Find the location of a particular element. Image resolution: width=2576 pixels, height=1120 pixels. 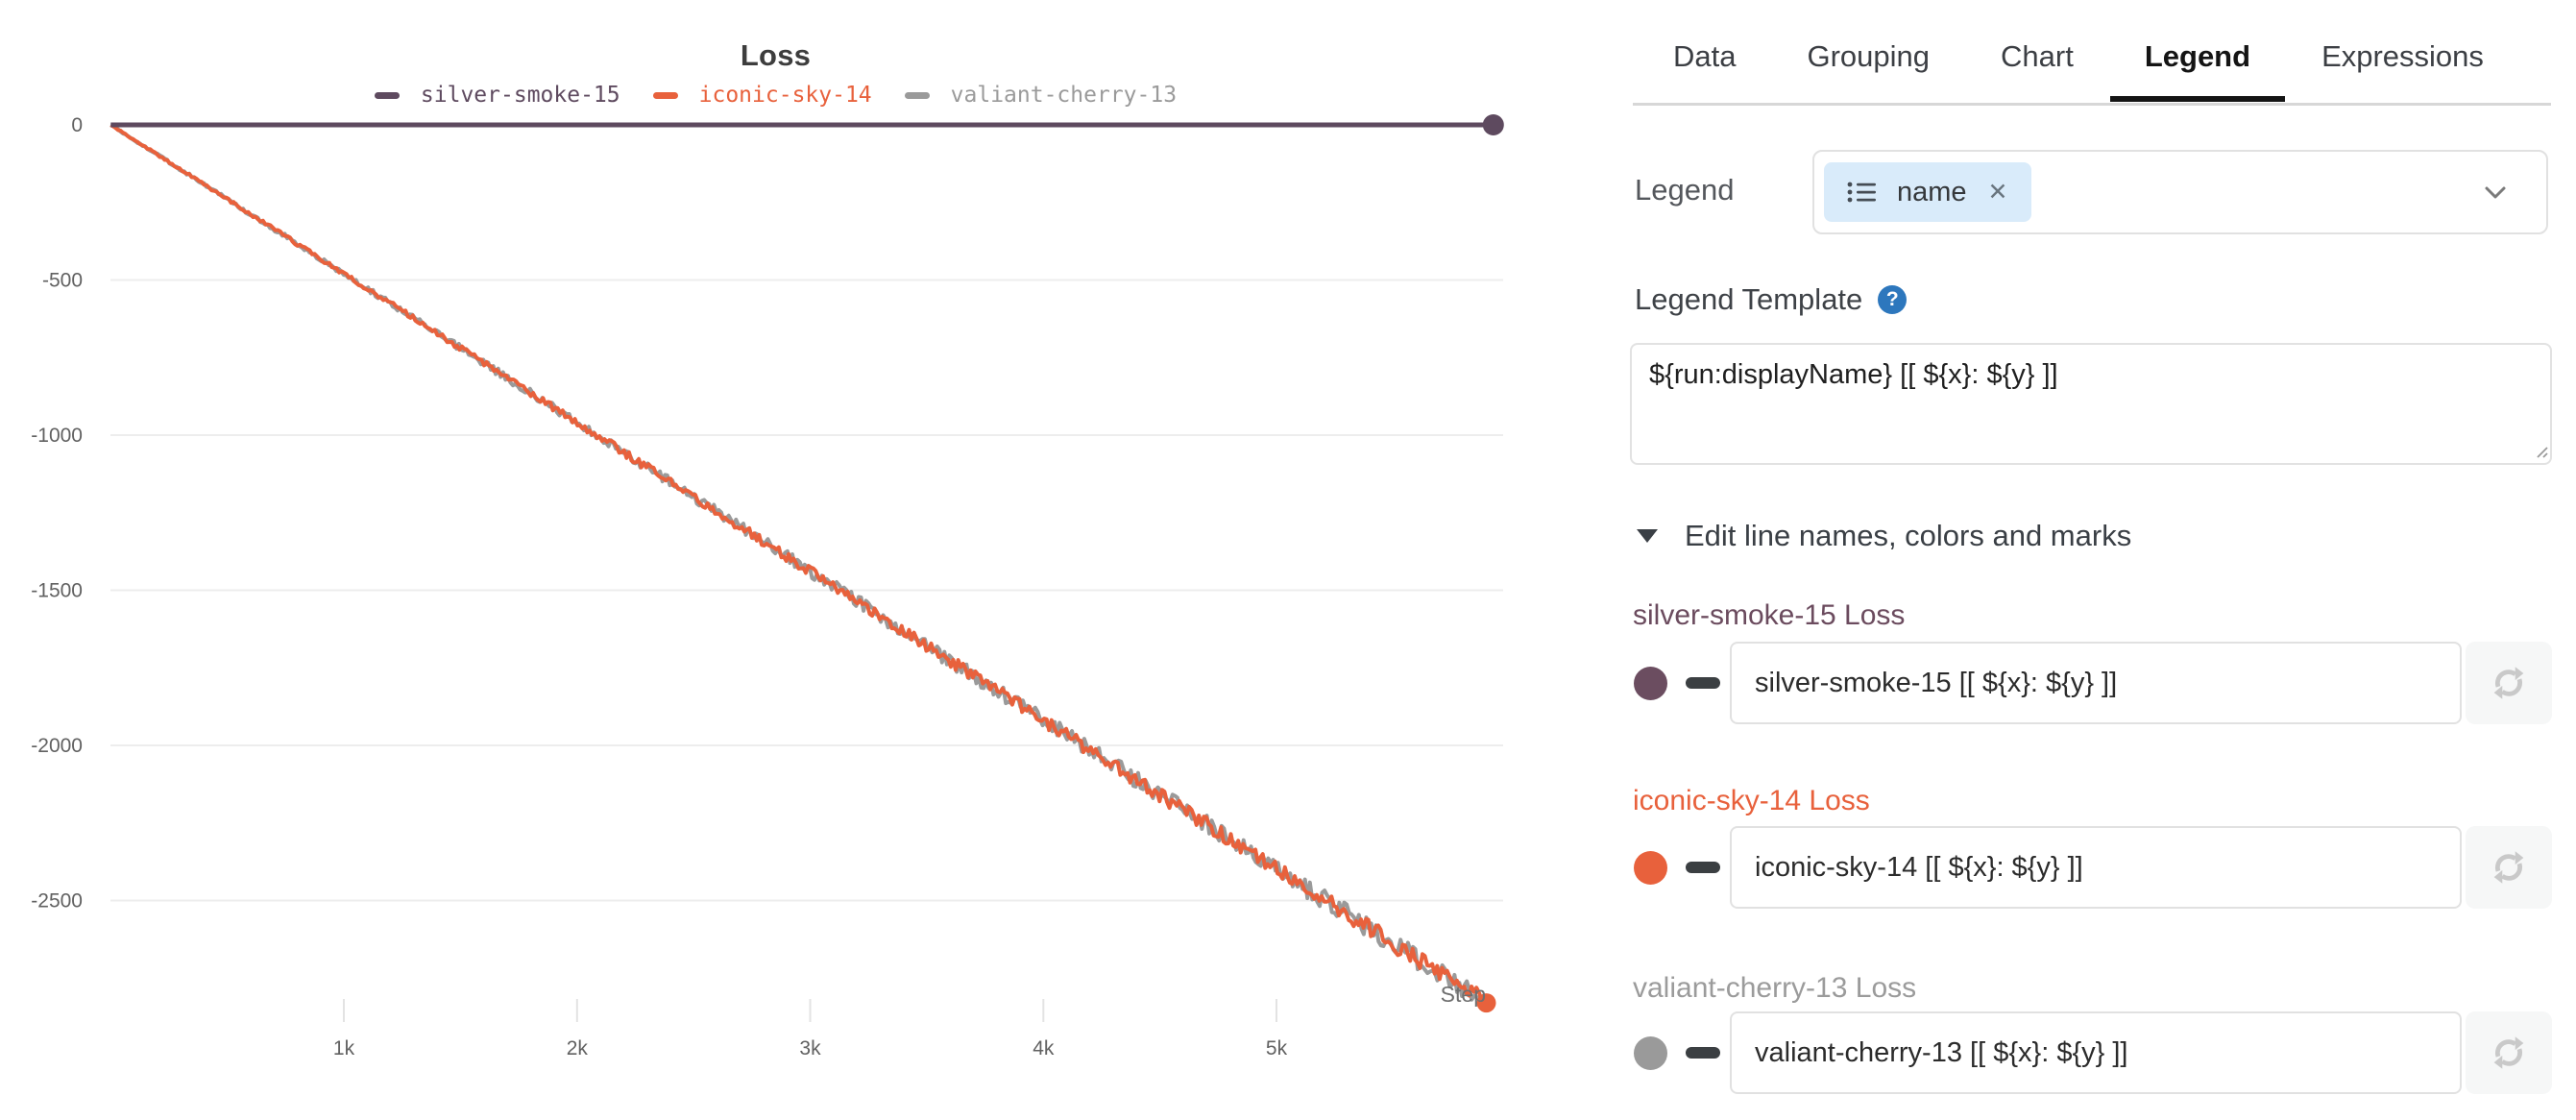

panel-tabbar: Data Grouping Chart Legend Expressions is located at coordinates (2092, 53).